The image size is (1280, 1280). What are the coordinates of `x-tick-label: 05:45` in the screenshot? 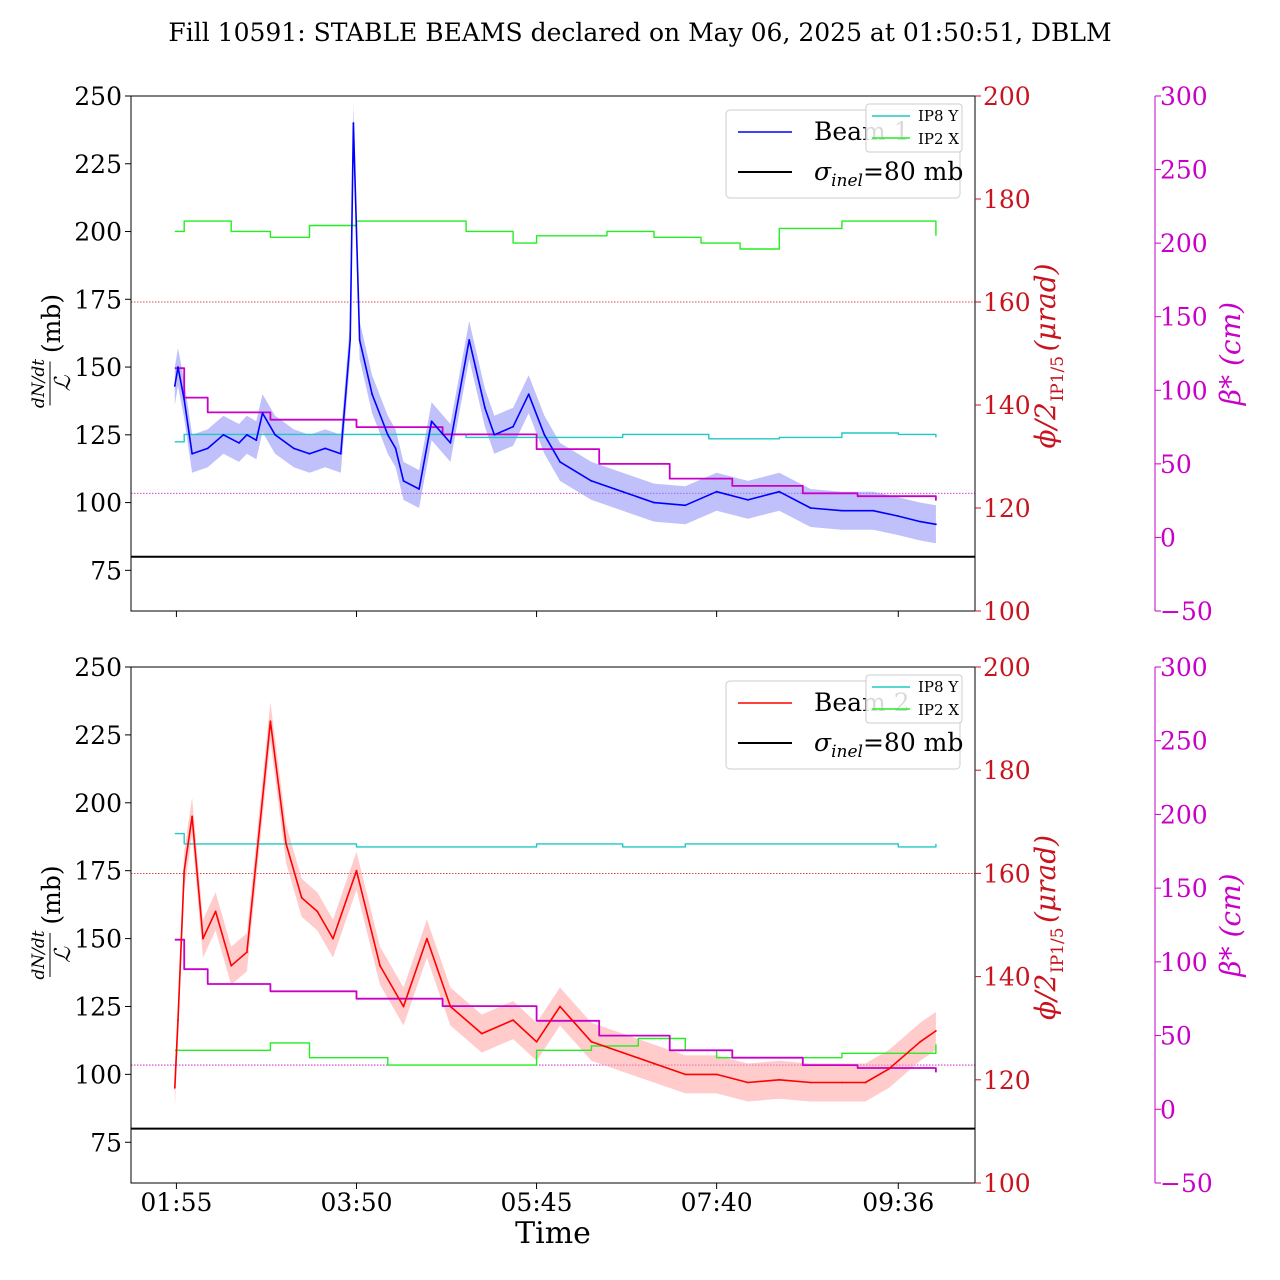 It's located at (537, 1202).